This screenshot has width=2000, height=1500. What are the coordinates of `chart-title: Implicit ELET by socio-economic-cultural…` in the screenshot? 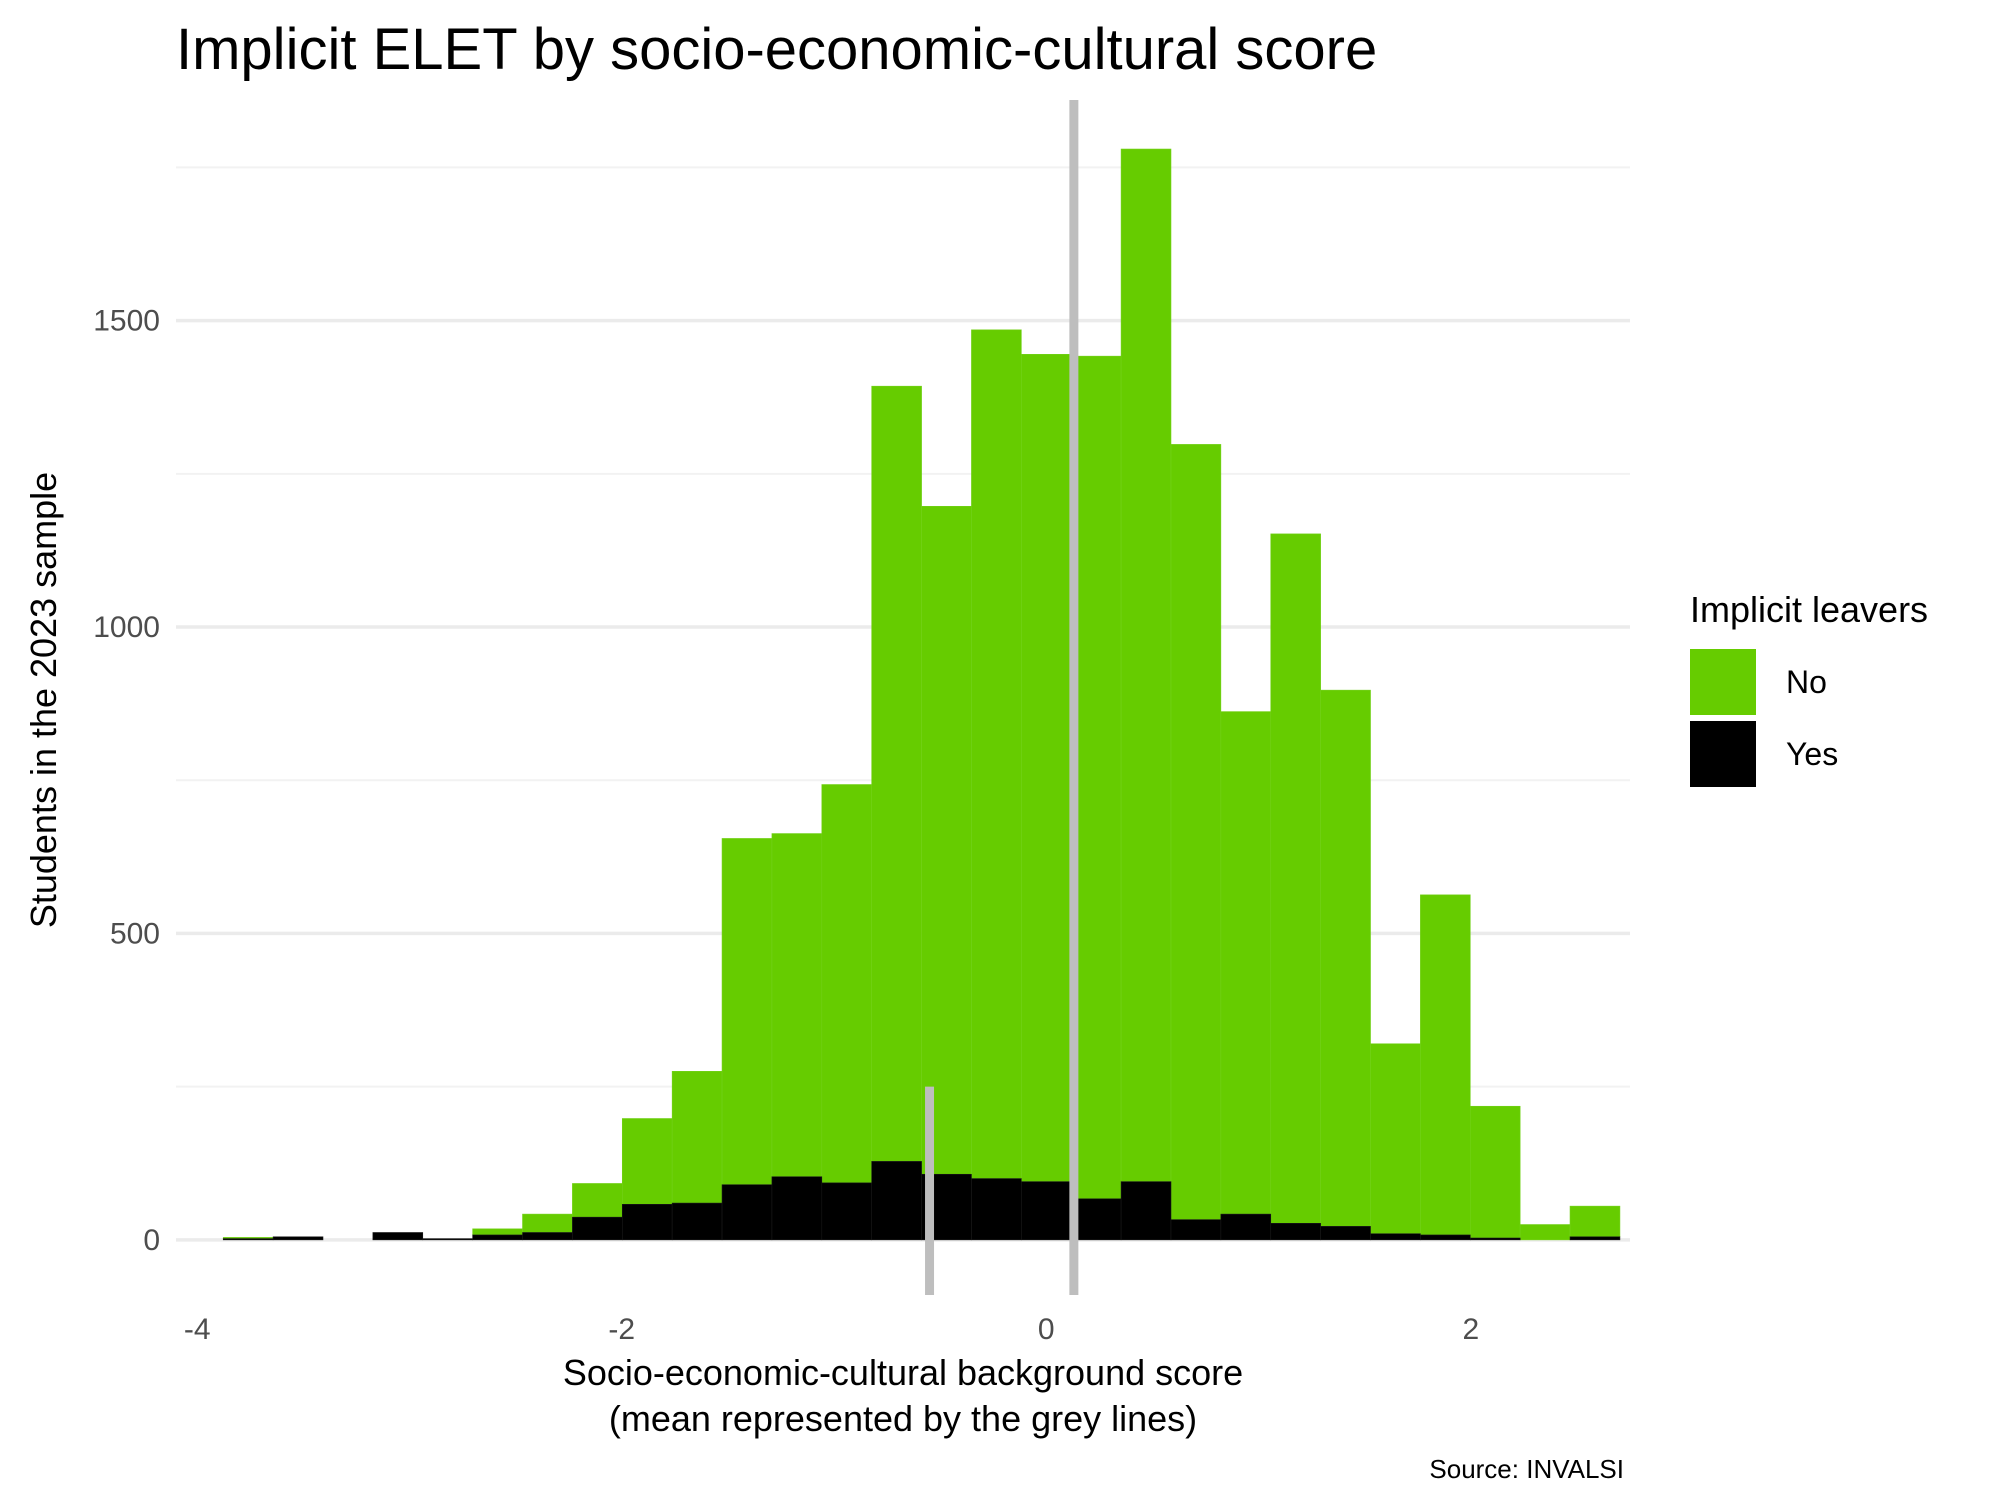 It's located at (777, 49).